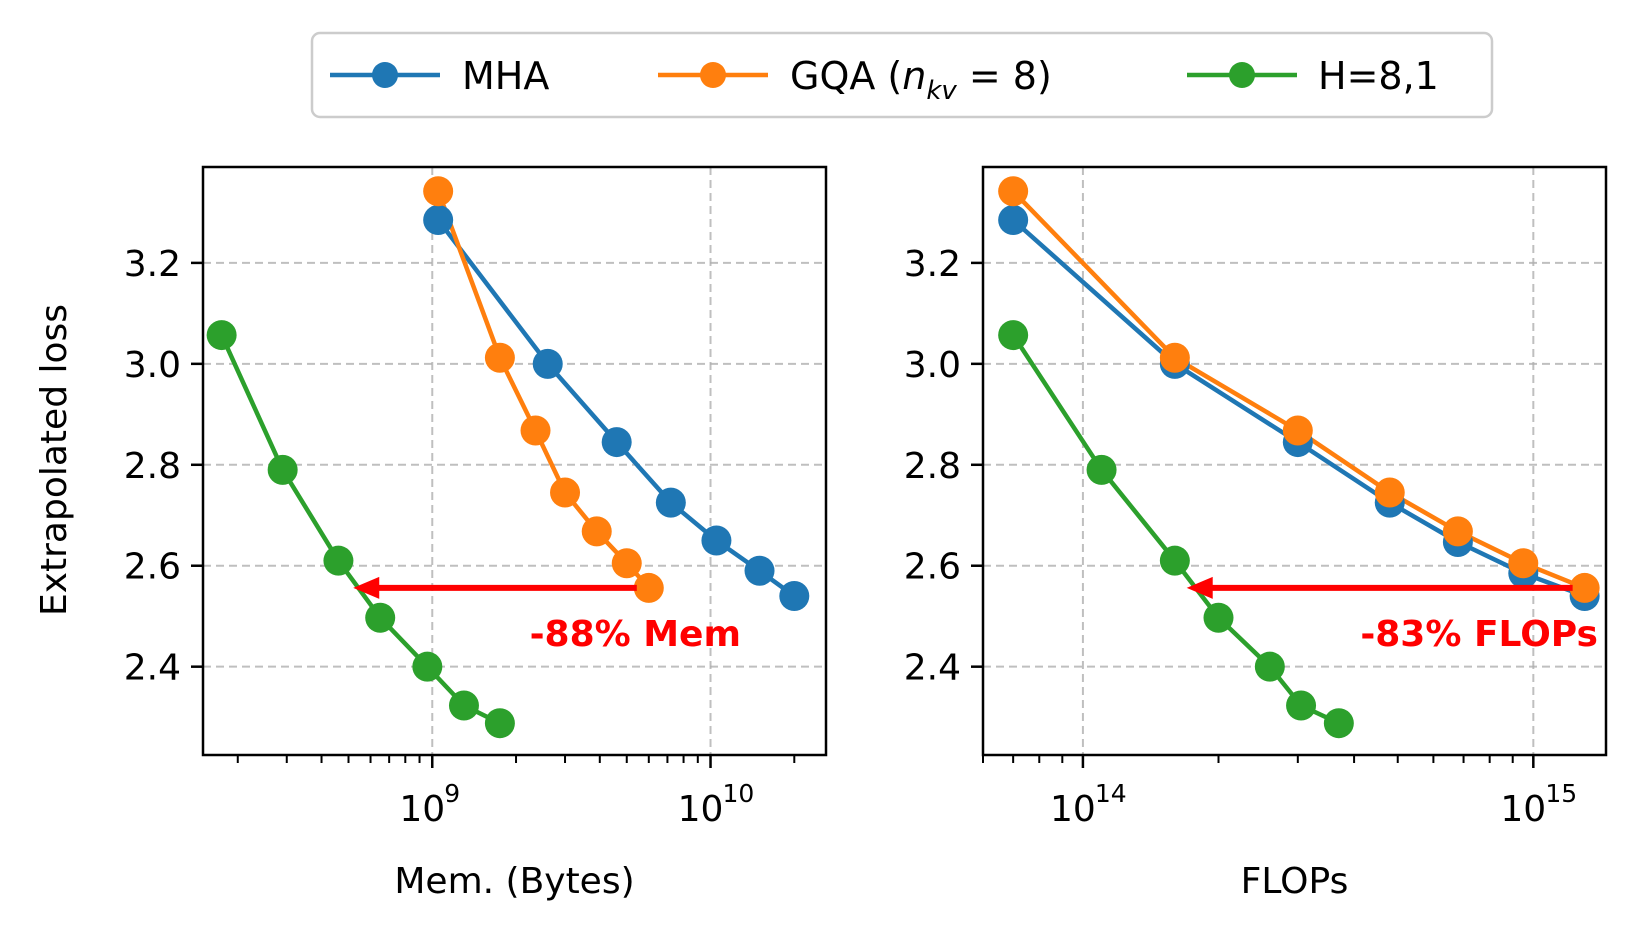 The height and width of the screenshot is (934, 1630). I want to click on legend-label-gqa: GQA (nkv = 8), so click(921, 80).